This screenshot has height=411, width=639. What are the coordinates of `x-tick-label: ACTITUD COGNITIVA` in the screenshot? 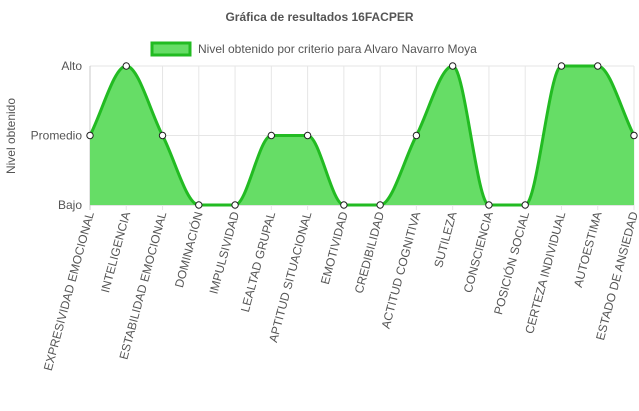 It's located at (401, 270).